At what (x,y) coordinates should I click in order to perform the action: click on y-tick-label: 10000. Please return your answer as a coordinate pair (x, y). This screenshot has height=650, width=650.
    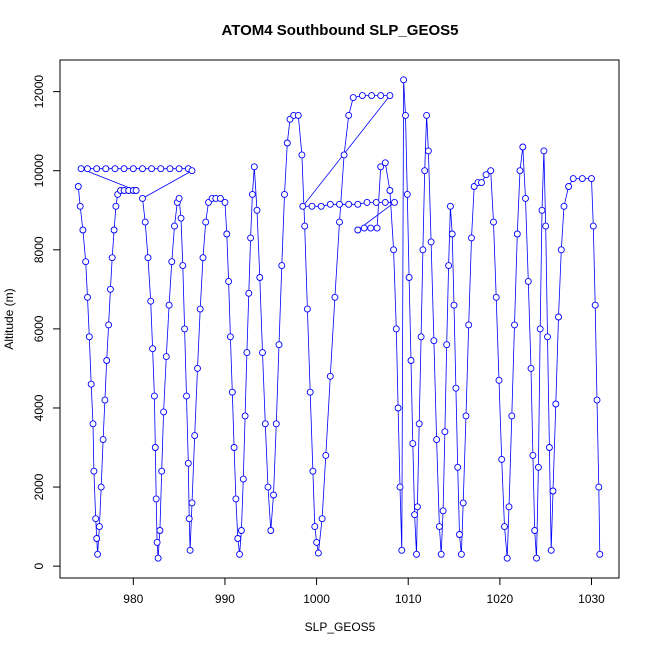
    Looking at the image, I should click on (39, 171).